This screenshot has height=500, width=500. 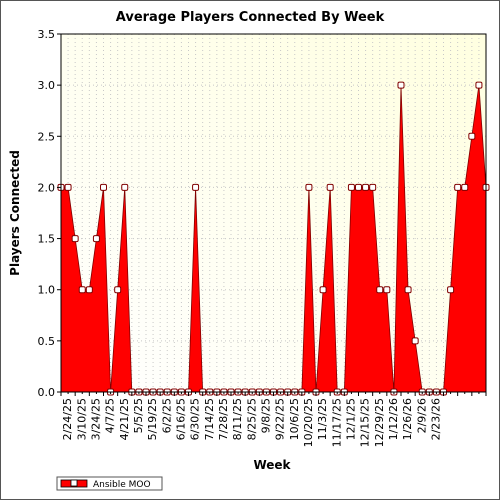 I want to click on x-tick-label: 7/28/25, so click(x=223, y=419).